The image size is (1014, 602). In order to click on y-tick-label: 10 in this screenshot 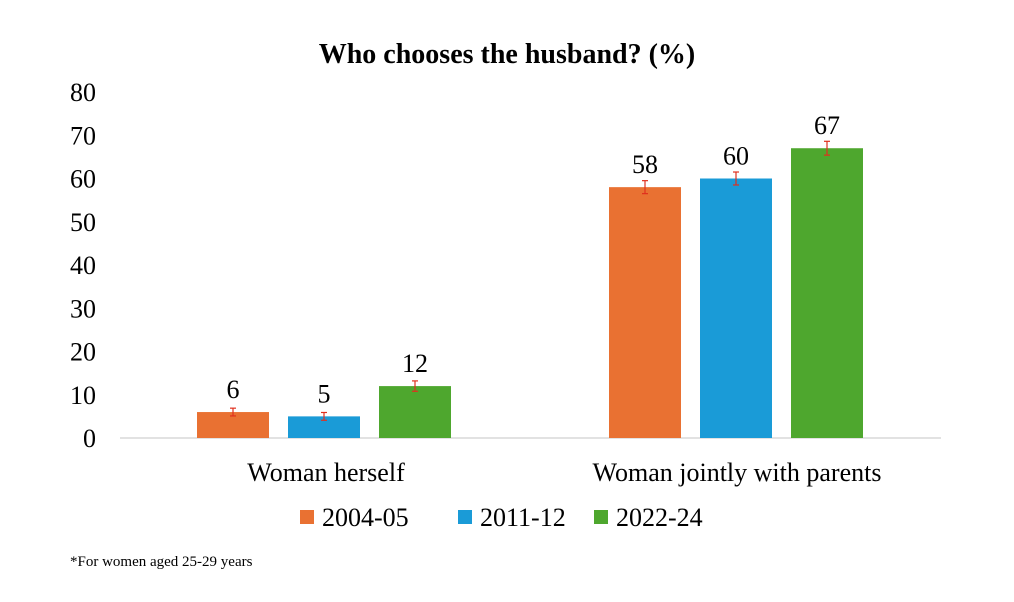, I will do `click(83, 395)`.